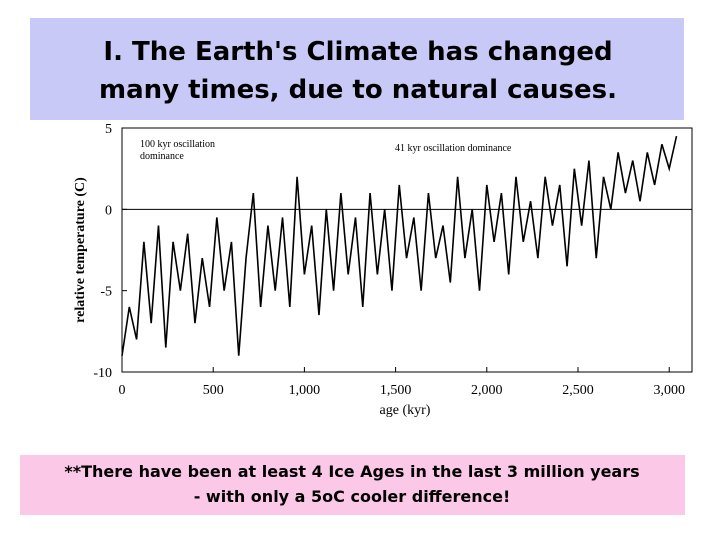  What do you see at coordinates (453, 148) in the screenshot?
I see `annotation: 41 kyr oscillation dominance` at bounding box center [453, 148].